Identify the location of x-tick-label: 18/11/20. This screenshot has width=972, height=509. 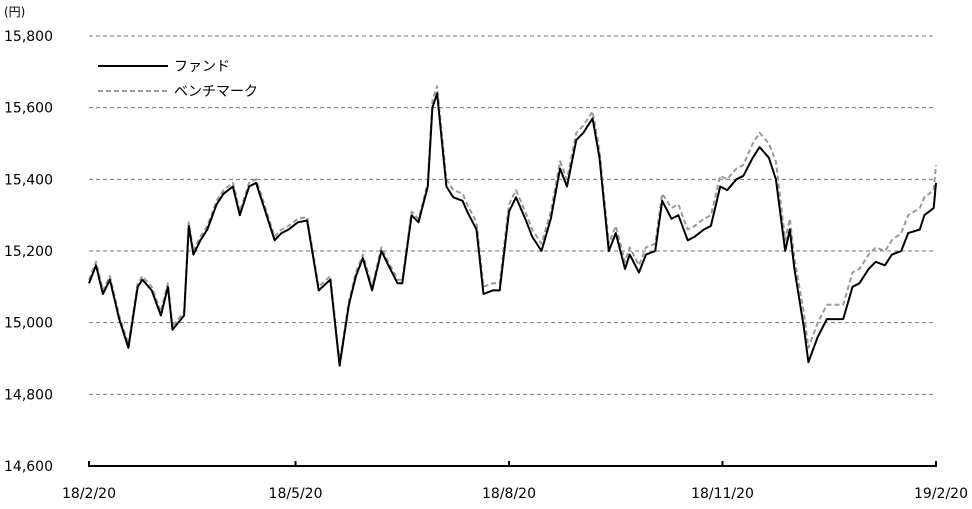
(722, 494).